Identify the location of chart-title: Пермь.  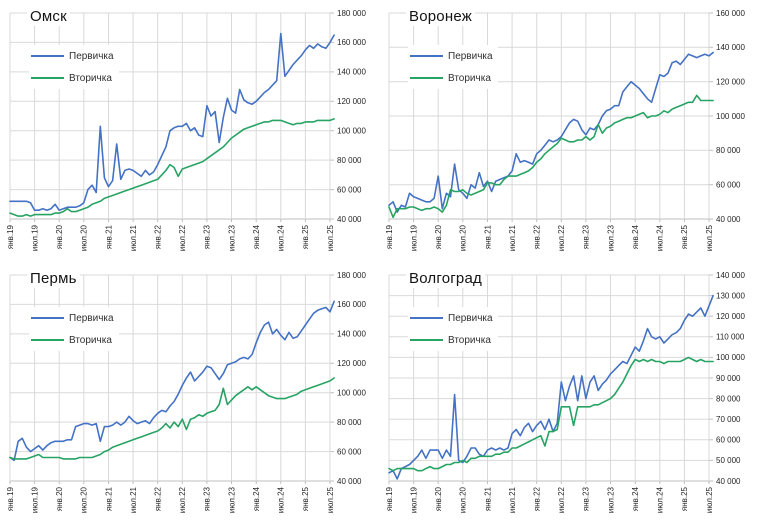
(53, 279).